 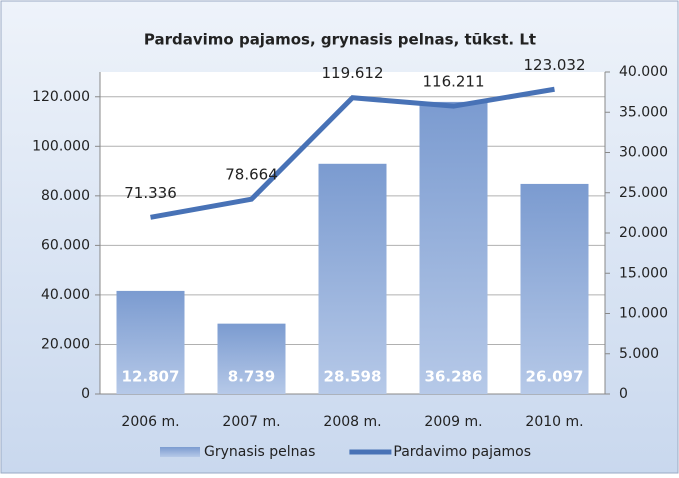 What do you see at coordinates (353, 377) in the screenshot?
I see `bar-value-label: 28.598` at bounding box center [353, 377].